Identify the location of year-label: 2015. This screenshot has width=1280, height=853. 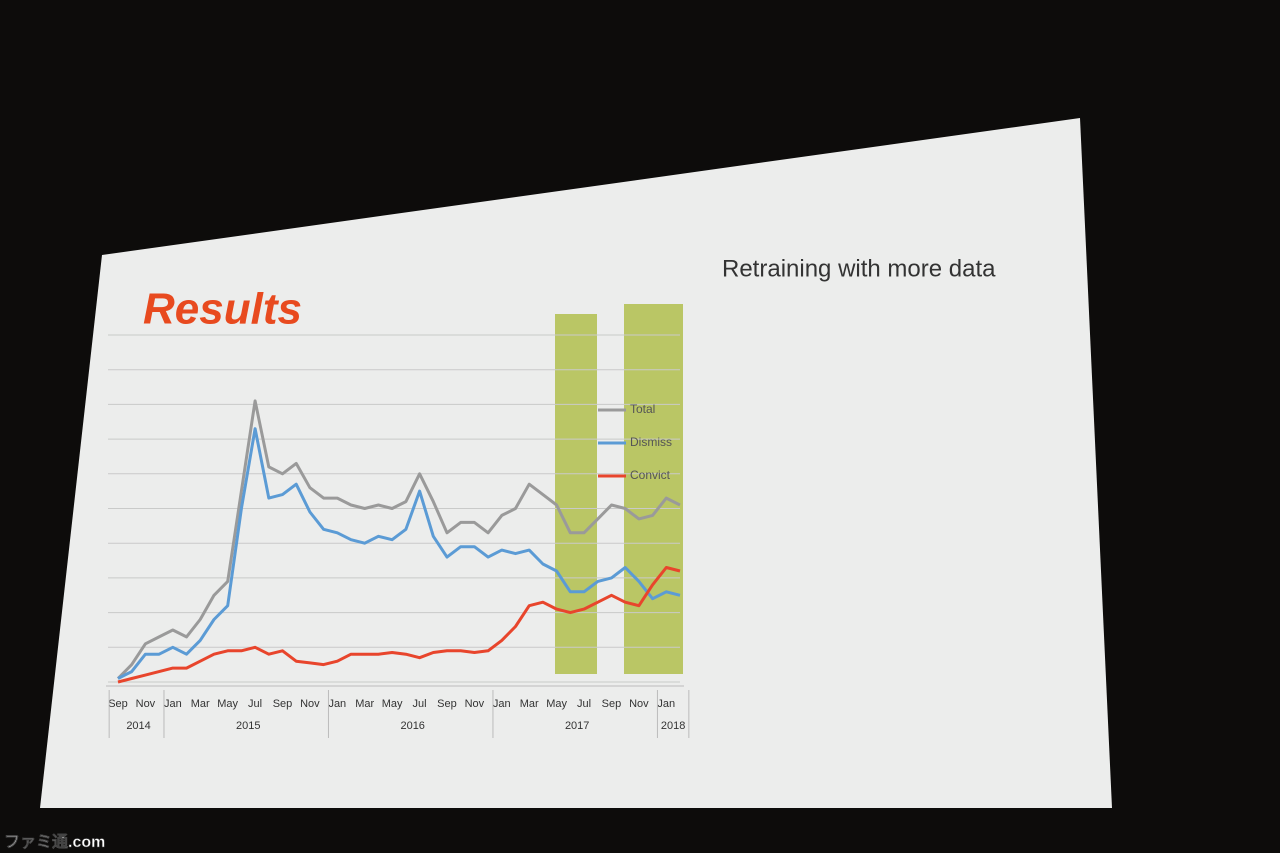
(248, 726).